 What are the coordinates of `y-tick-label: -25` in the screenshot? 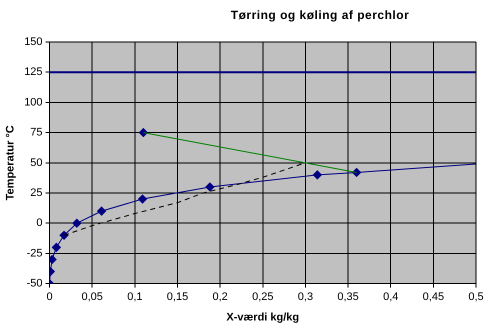 It's located at (34, 253).